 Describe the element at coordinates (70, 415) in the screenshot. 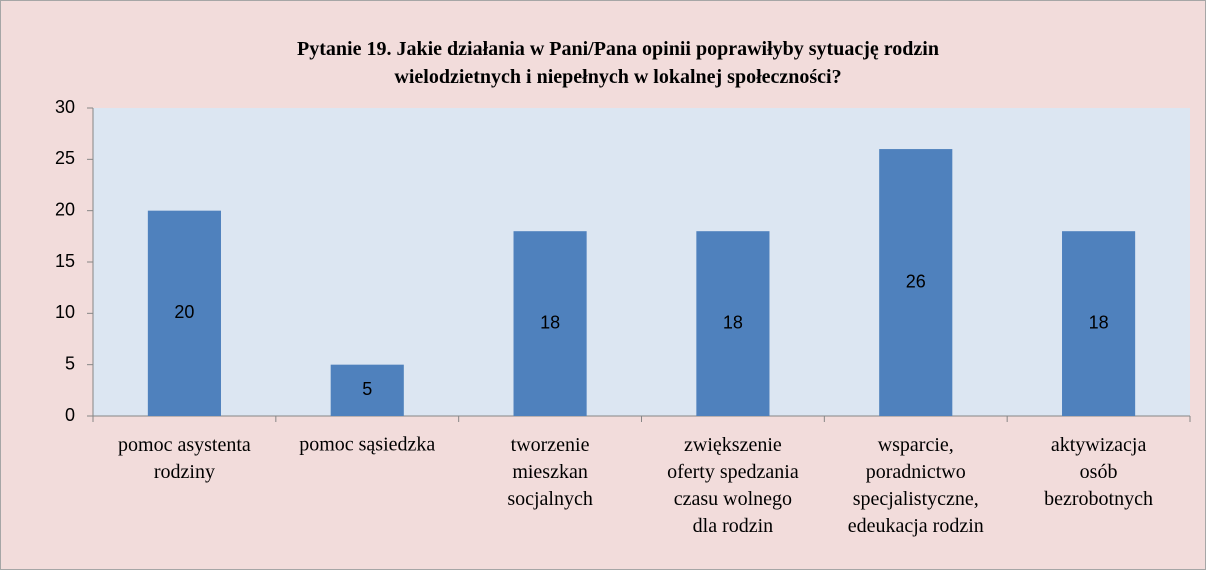

I see `y-tick-label: 0` at that location.